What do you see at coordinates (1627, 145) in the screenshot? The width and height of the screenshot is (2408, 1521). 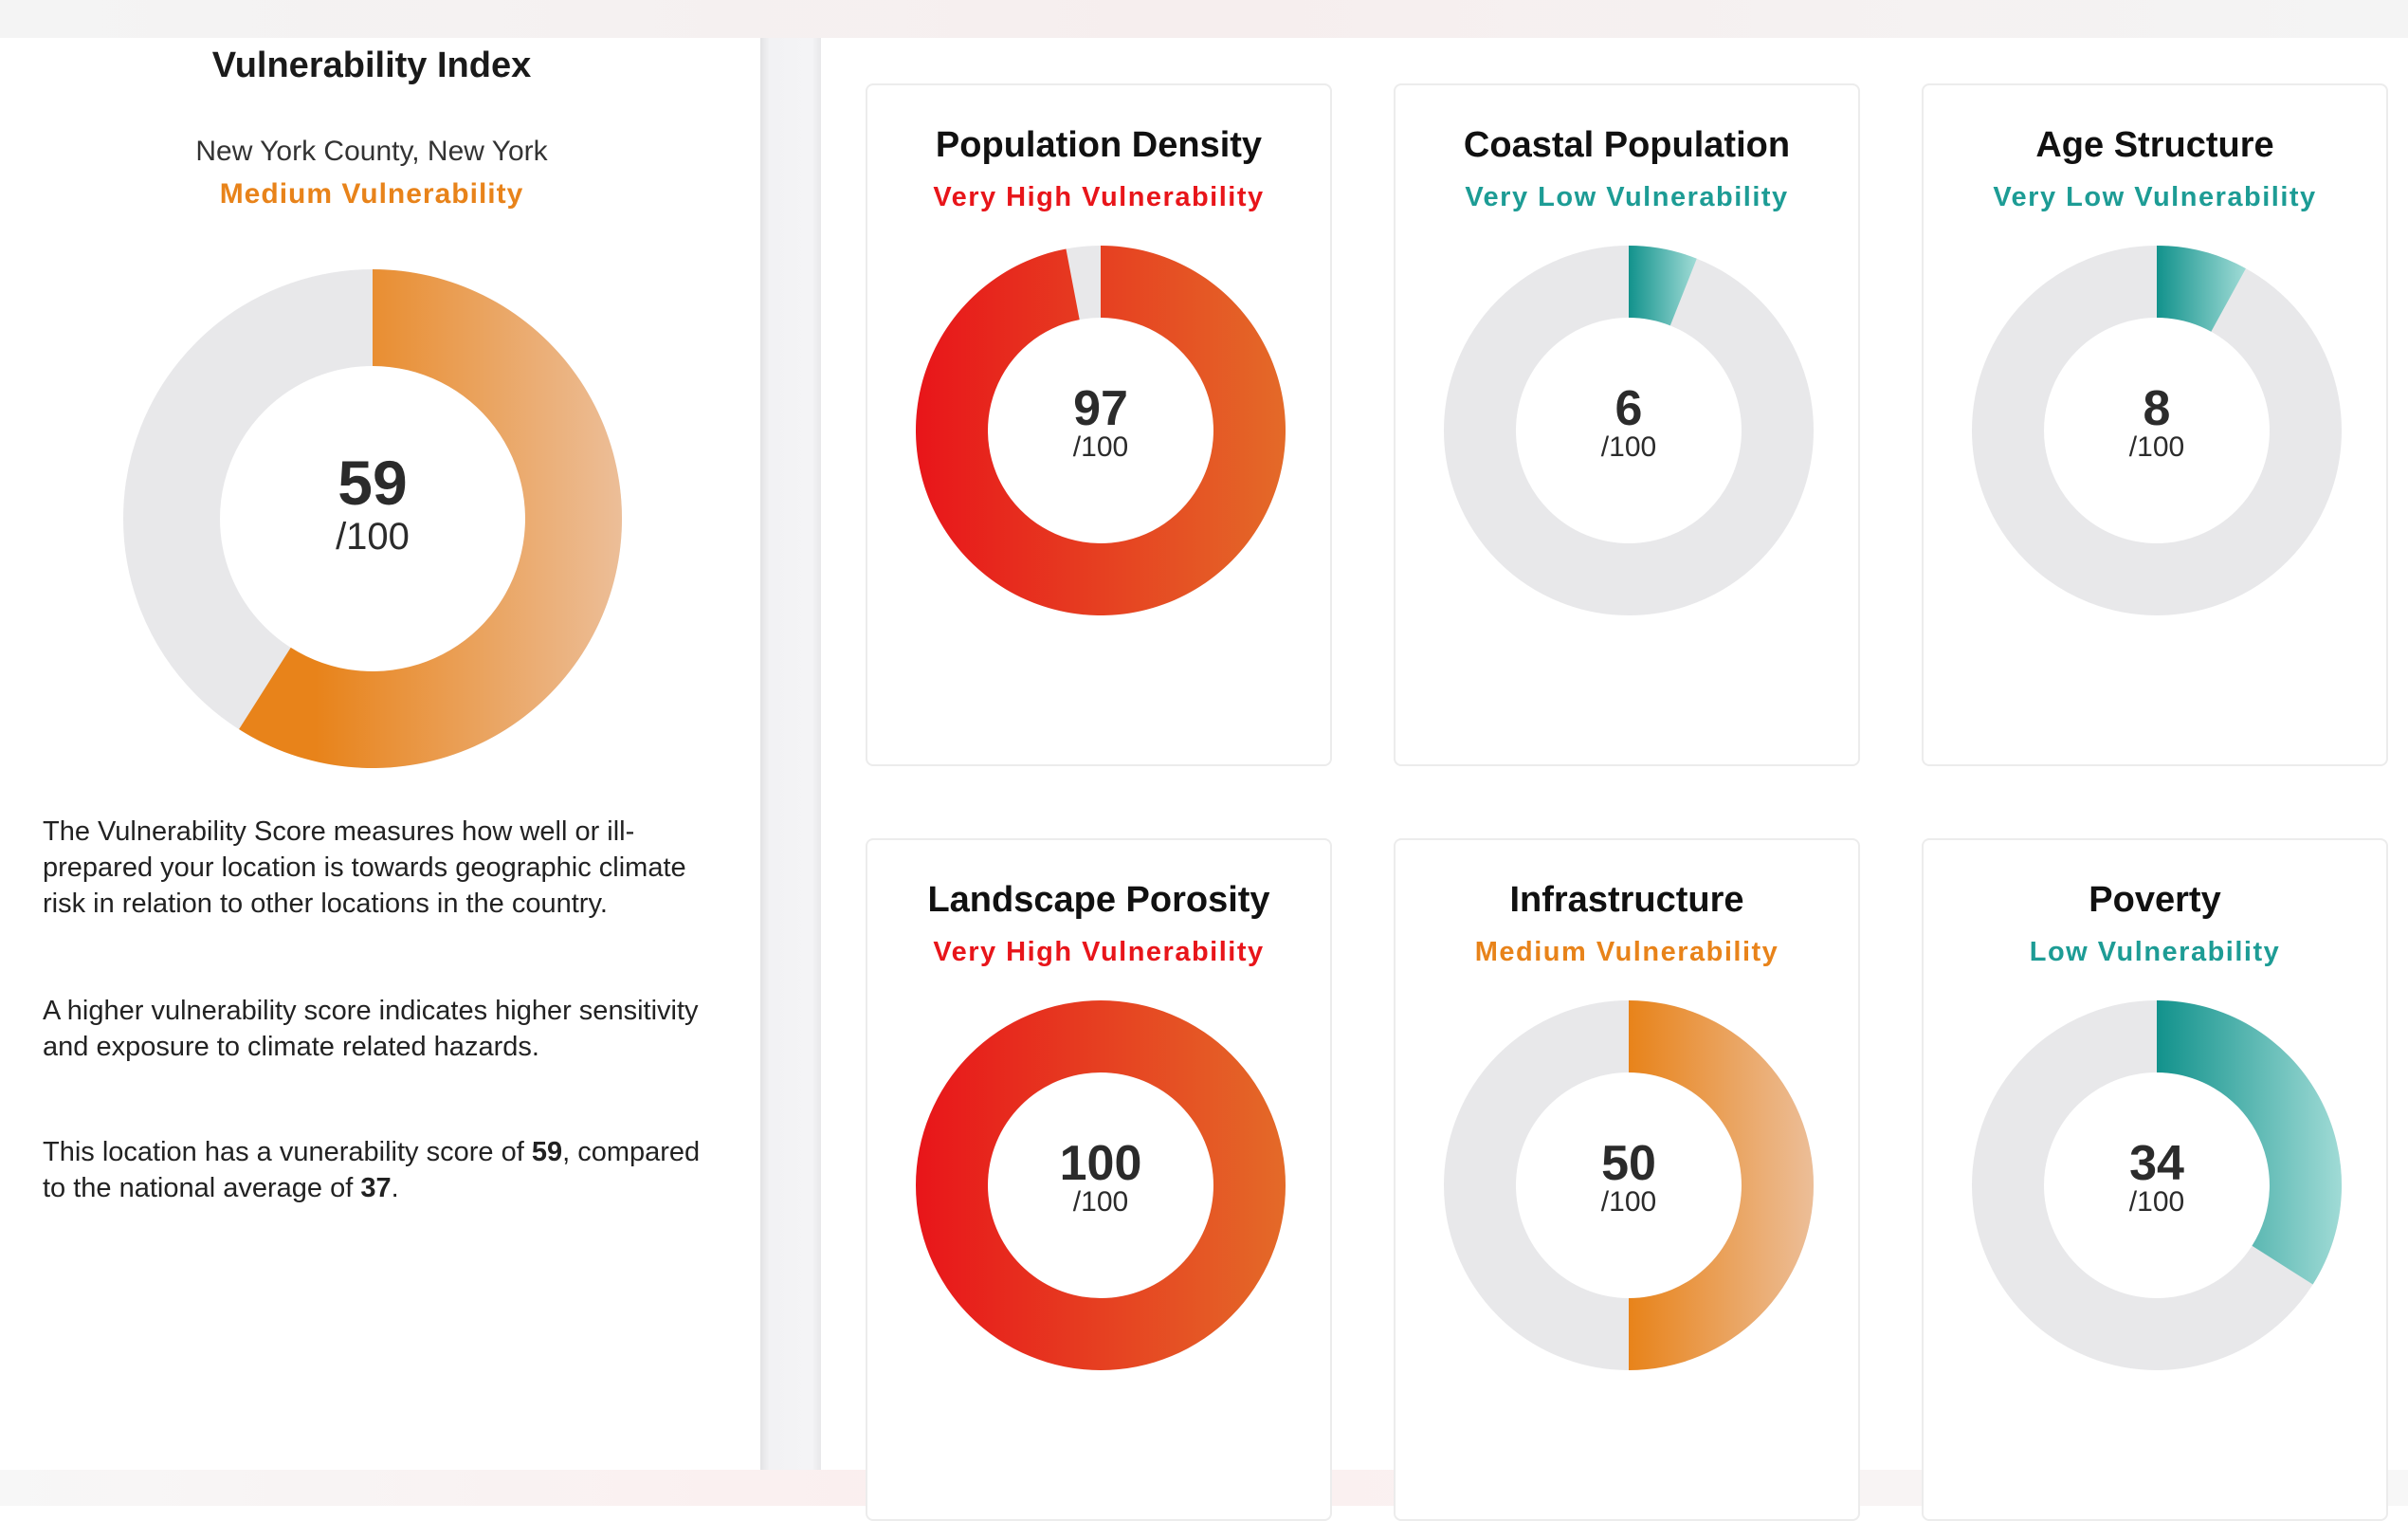 I see `card-title: Coastal Population` at bounding box center [1627, 145].